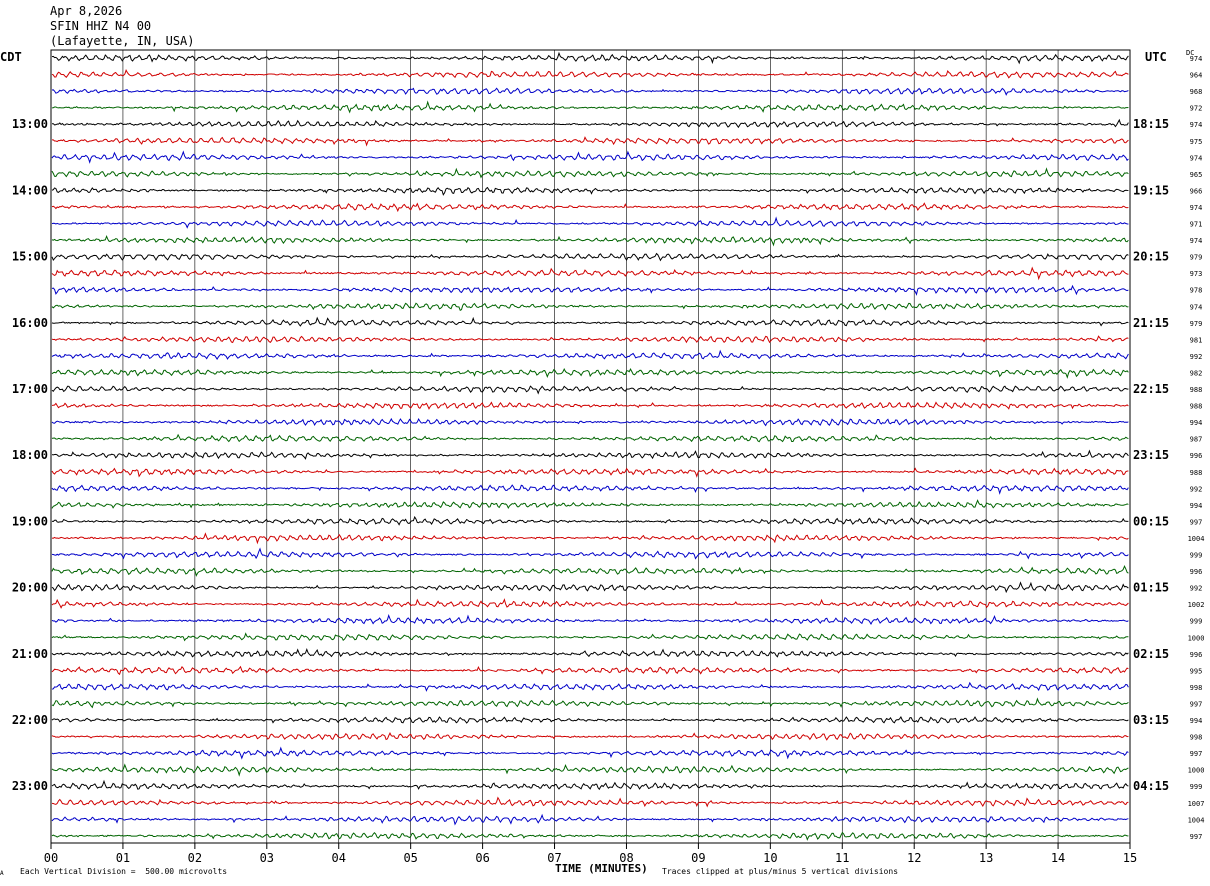 Image resolution: width=1210 pixels, height=886 pixels. What do you see at coordinates (410, 858) in the screenshot?
I see `x-tick-label: 05` at bounding box center [410, 858].